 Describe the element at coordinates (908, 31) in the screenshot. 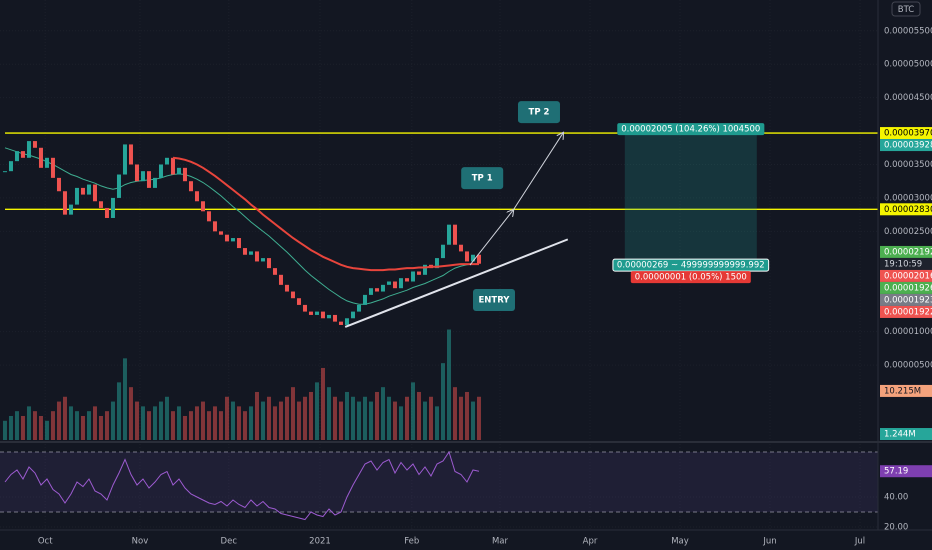

I see `y-tick-label: 0.00005500` at that location.